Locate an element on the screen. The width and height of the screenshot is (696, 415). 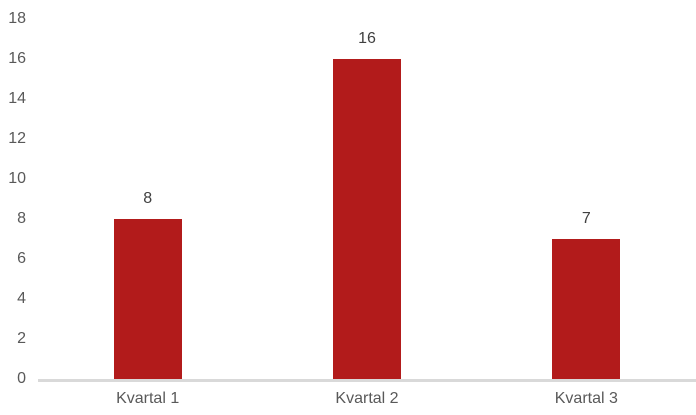
y-tick-label: 4 is located at coordinates (21, 298).